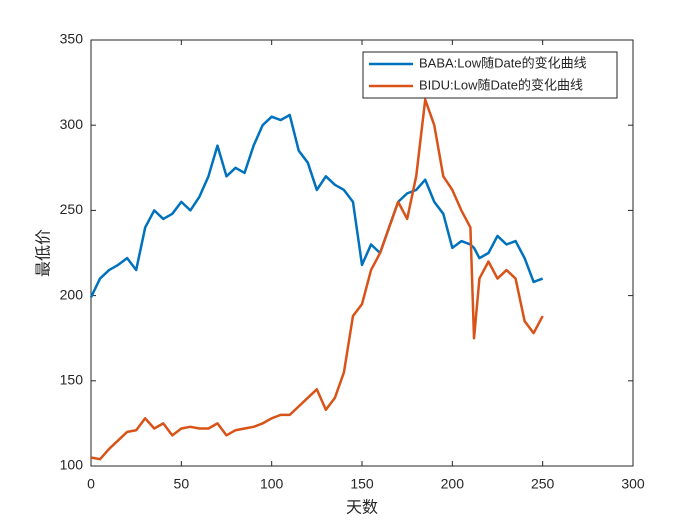  Describe the element at coordinates (182, 484) in the screenshot. I see `x-tick-label: 50` at that location.